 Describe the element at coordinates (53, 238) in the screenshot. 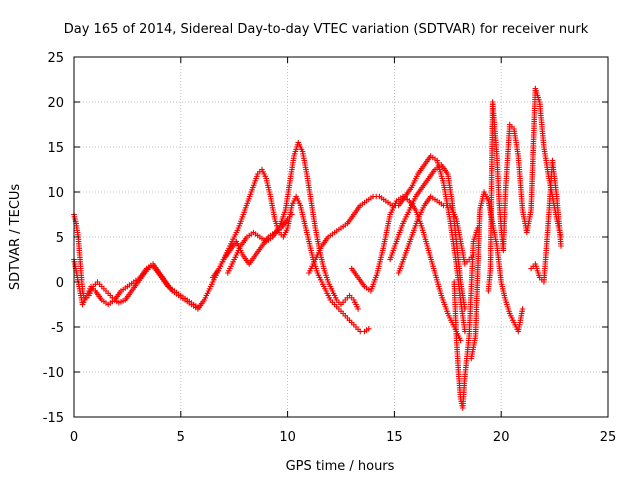

I see `y-tick-labels: 25 20 15 10 5 0 -5 -10 -15` at that location.